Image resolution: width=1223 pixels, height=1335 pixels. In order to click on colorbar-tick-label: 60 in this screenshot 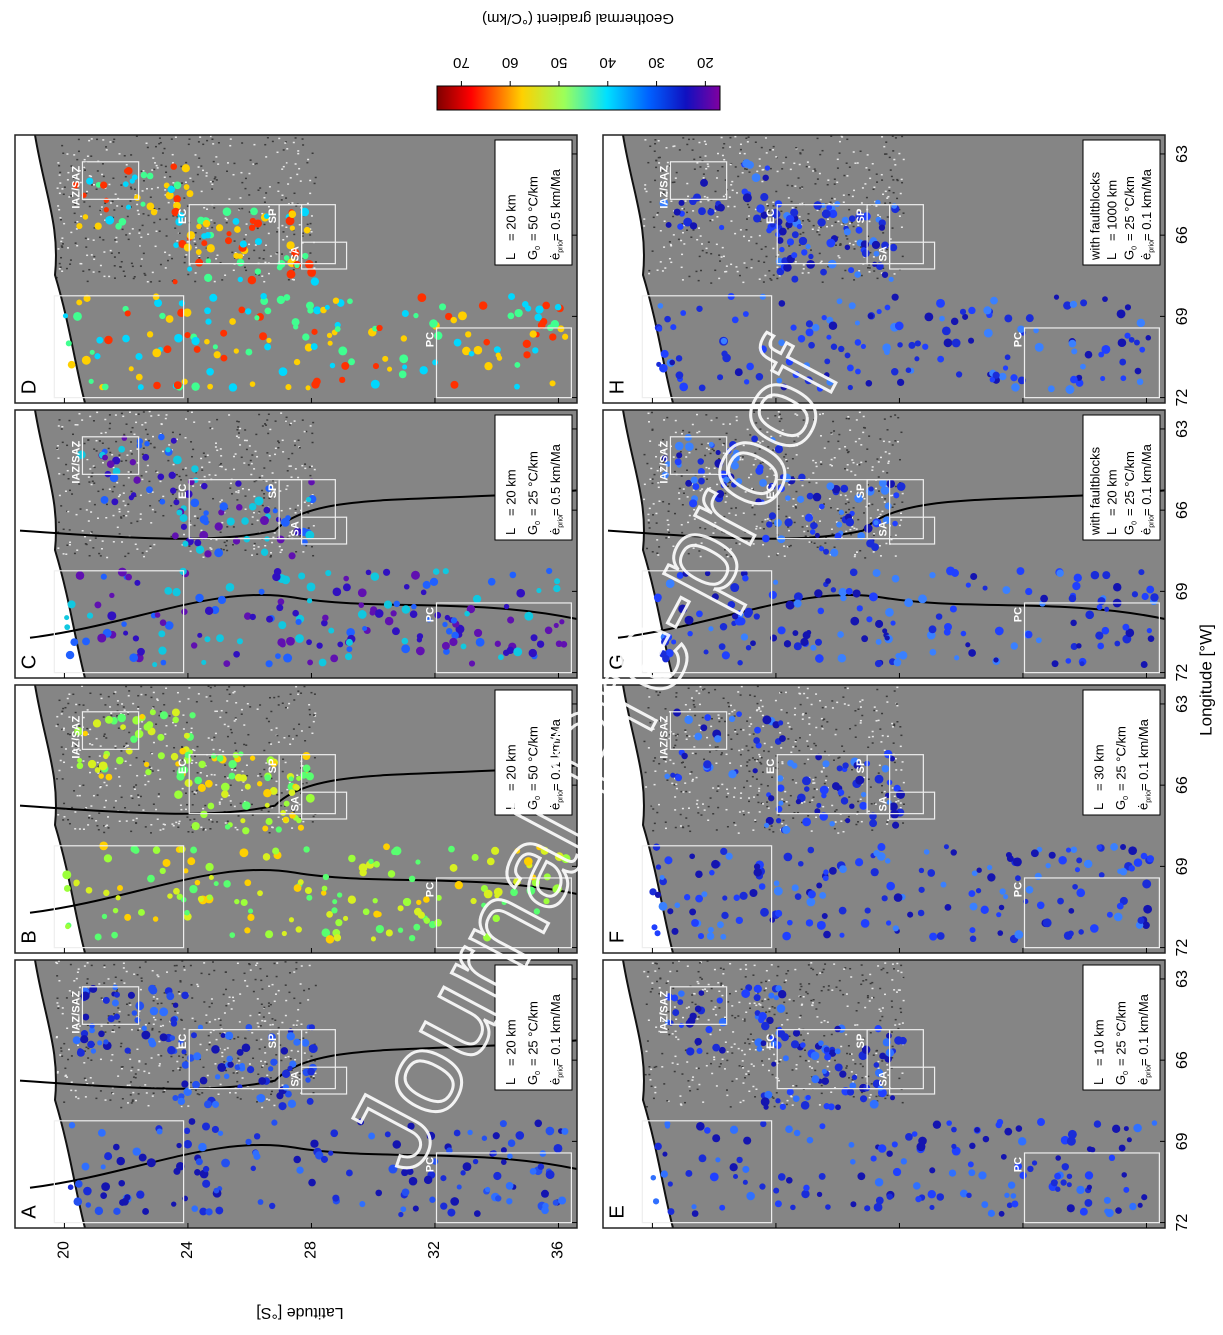, I will do `click(510, 62)`.